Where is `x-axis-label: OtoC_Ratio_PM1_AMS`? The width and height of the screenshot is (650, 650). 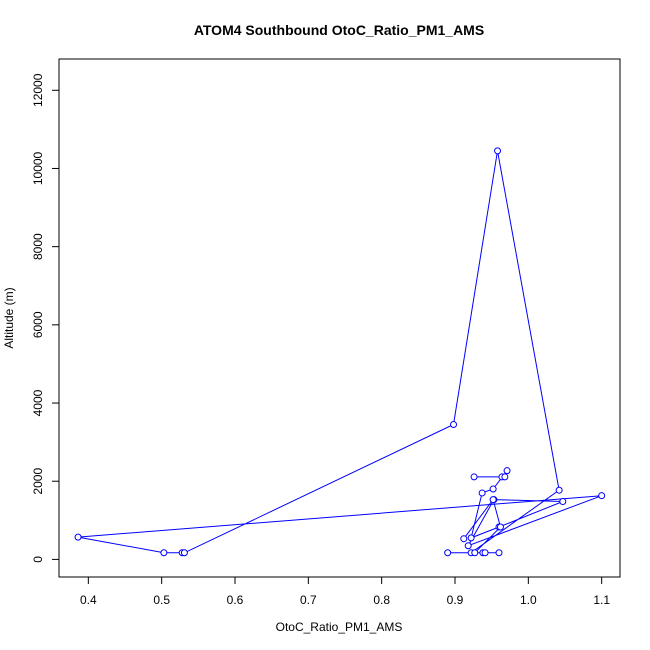
x-axis-label: OtoC_Ratio_PM1_AMS is located at coordinates (339, 627).